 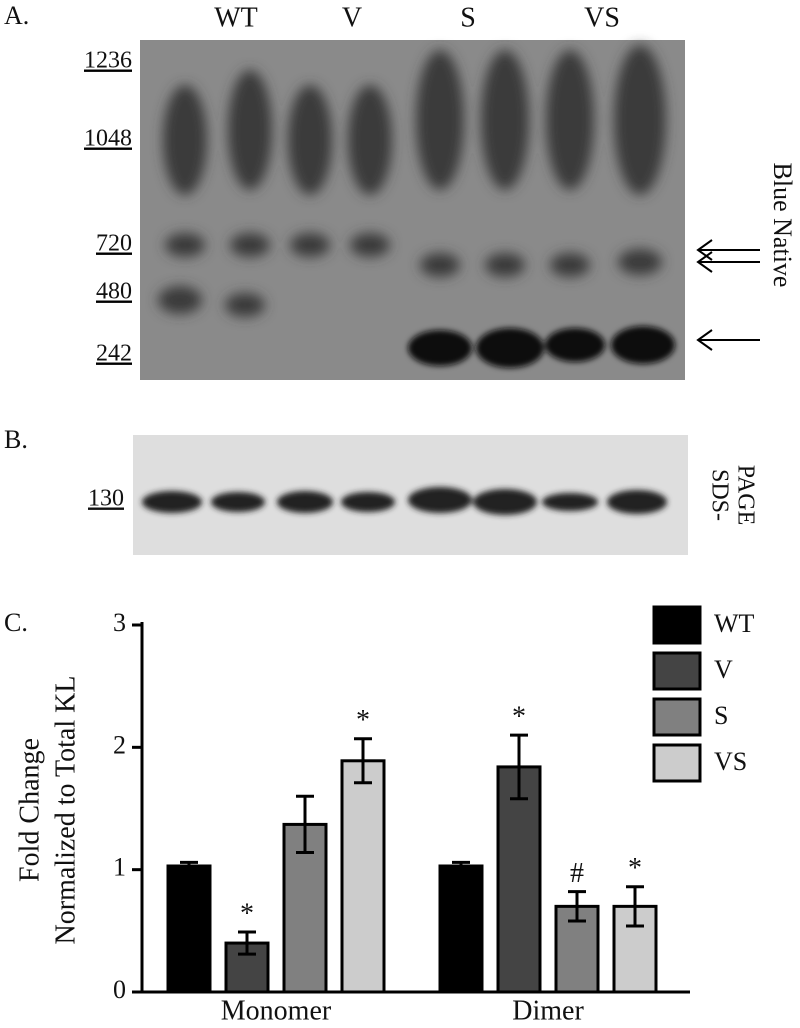 I want to click on legend-label: S, so click(x=721, y=715).